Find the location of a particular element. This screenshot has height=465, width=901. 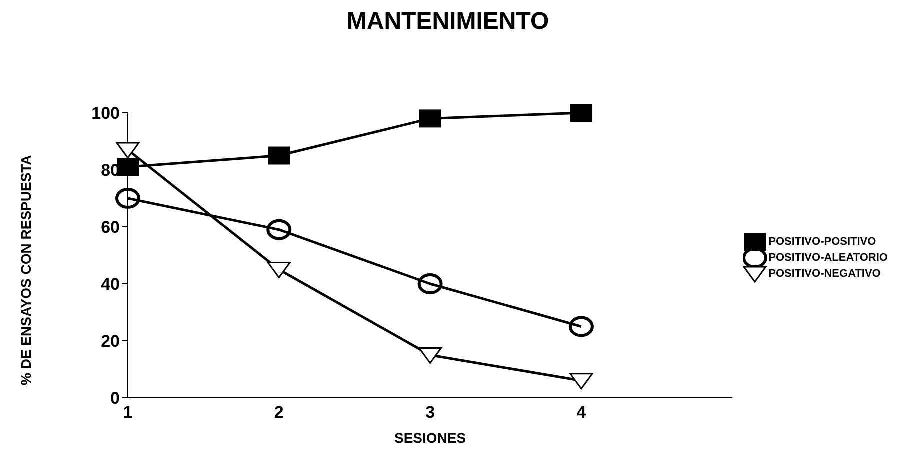

y-tick-label: 40 is located at coordinates (110, 284).